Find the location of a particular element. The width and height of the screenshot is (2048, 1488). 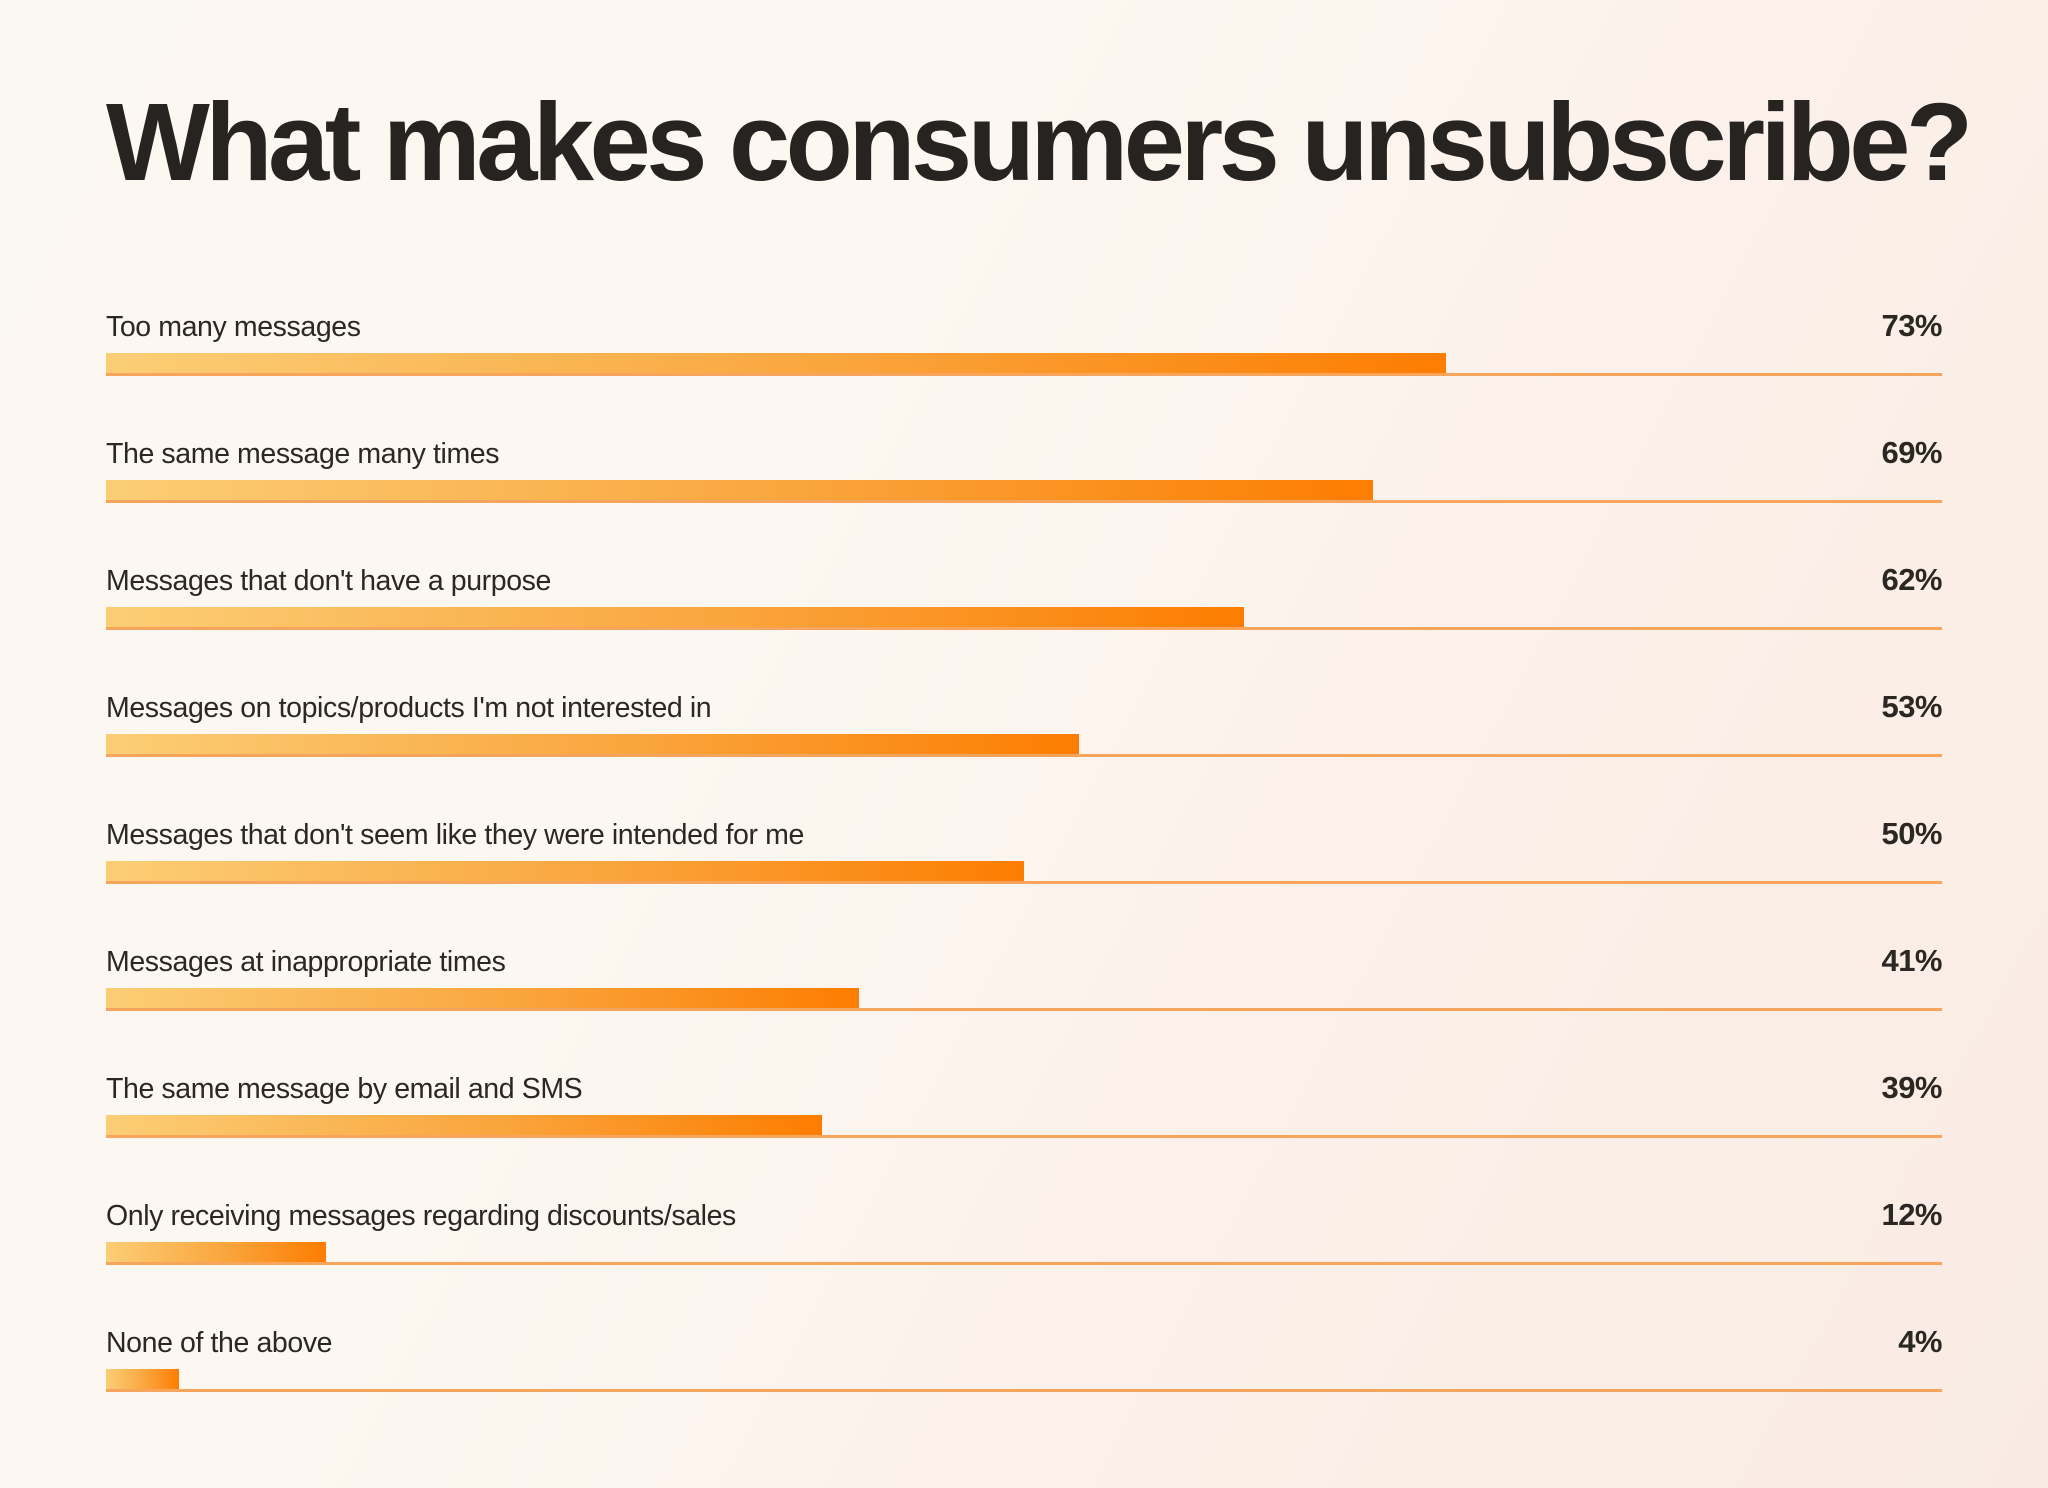

value-label: 41% is located at coordinates (1911, 960).